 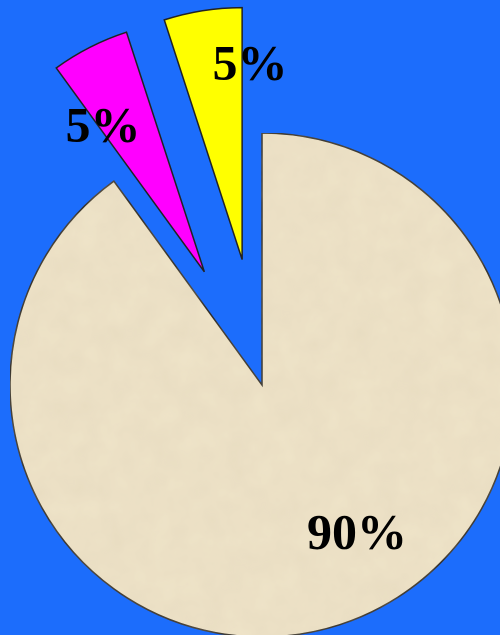 I want to click on slice-label: 90%, so click(x=357, y=531).